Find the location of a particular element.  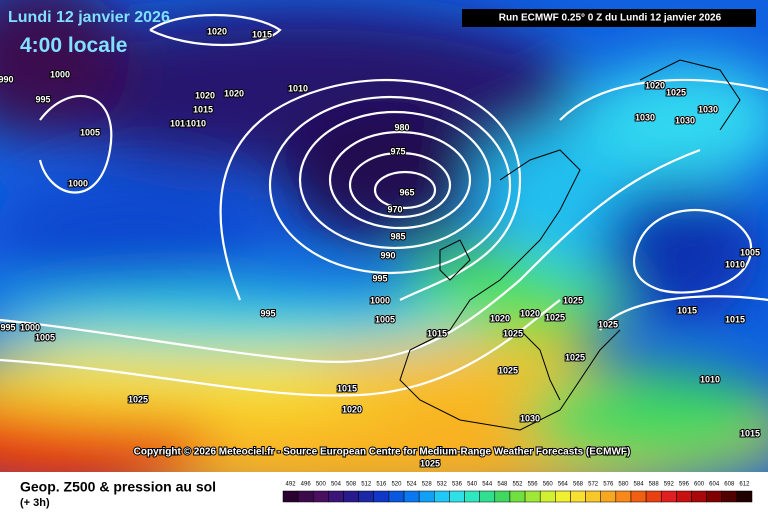

legend-label: 608 is located at coordinates (729, 485).